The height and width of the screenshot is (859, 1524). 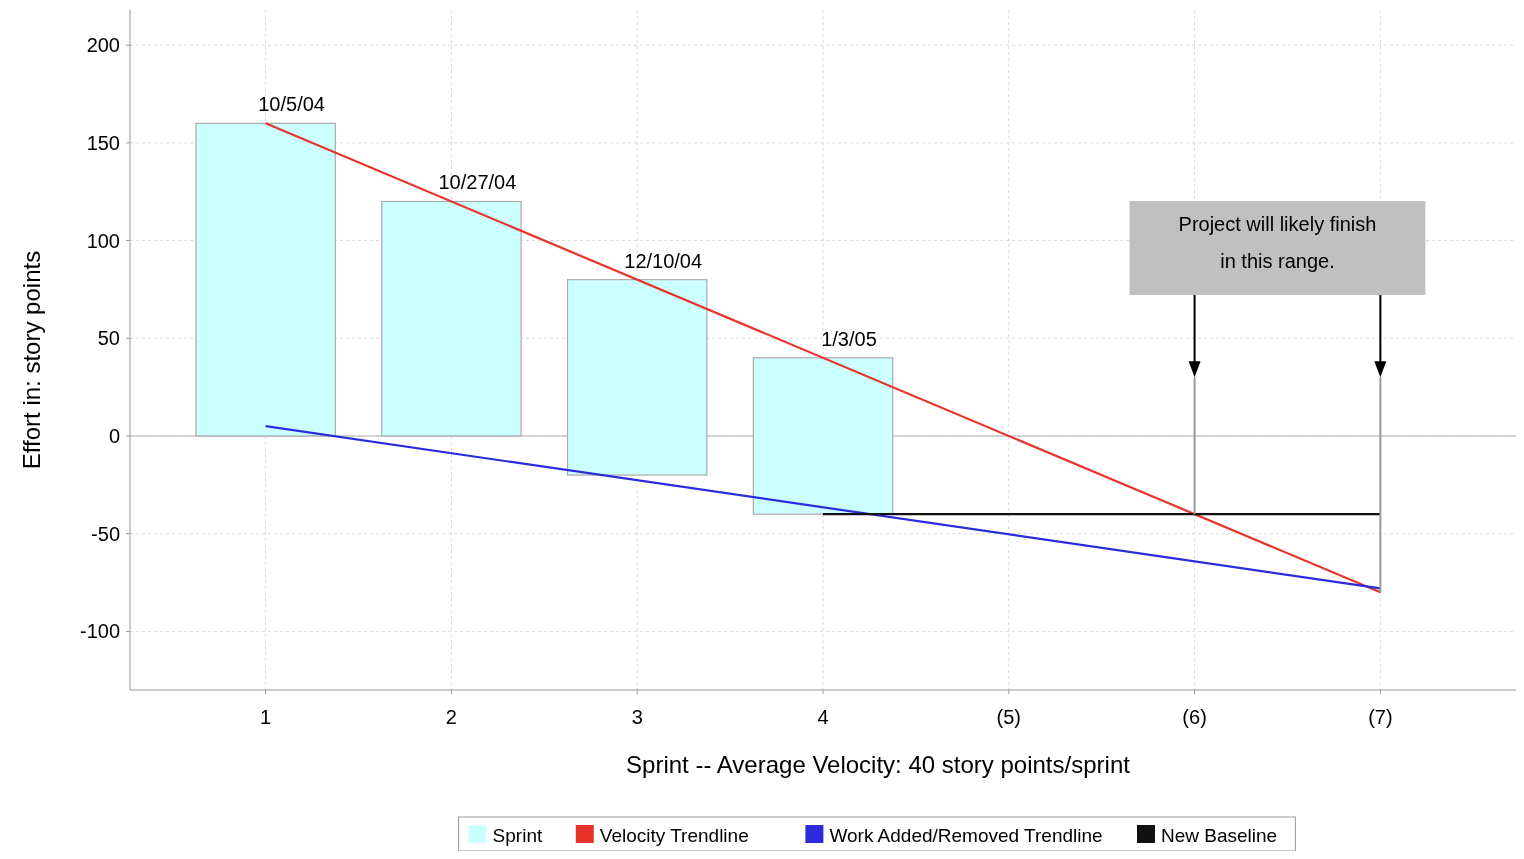 I want to click on y-tick-label: 50, so click(x=108, y=338).